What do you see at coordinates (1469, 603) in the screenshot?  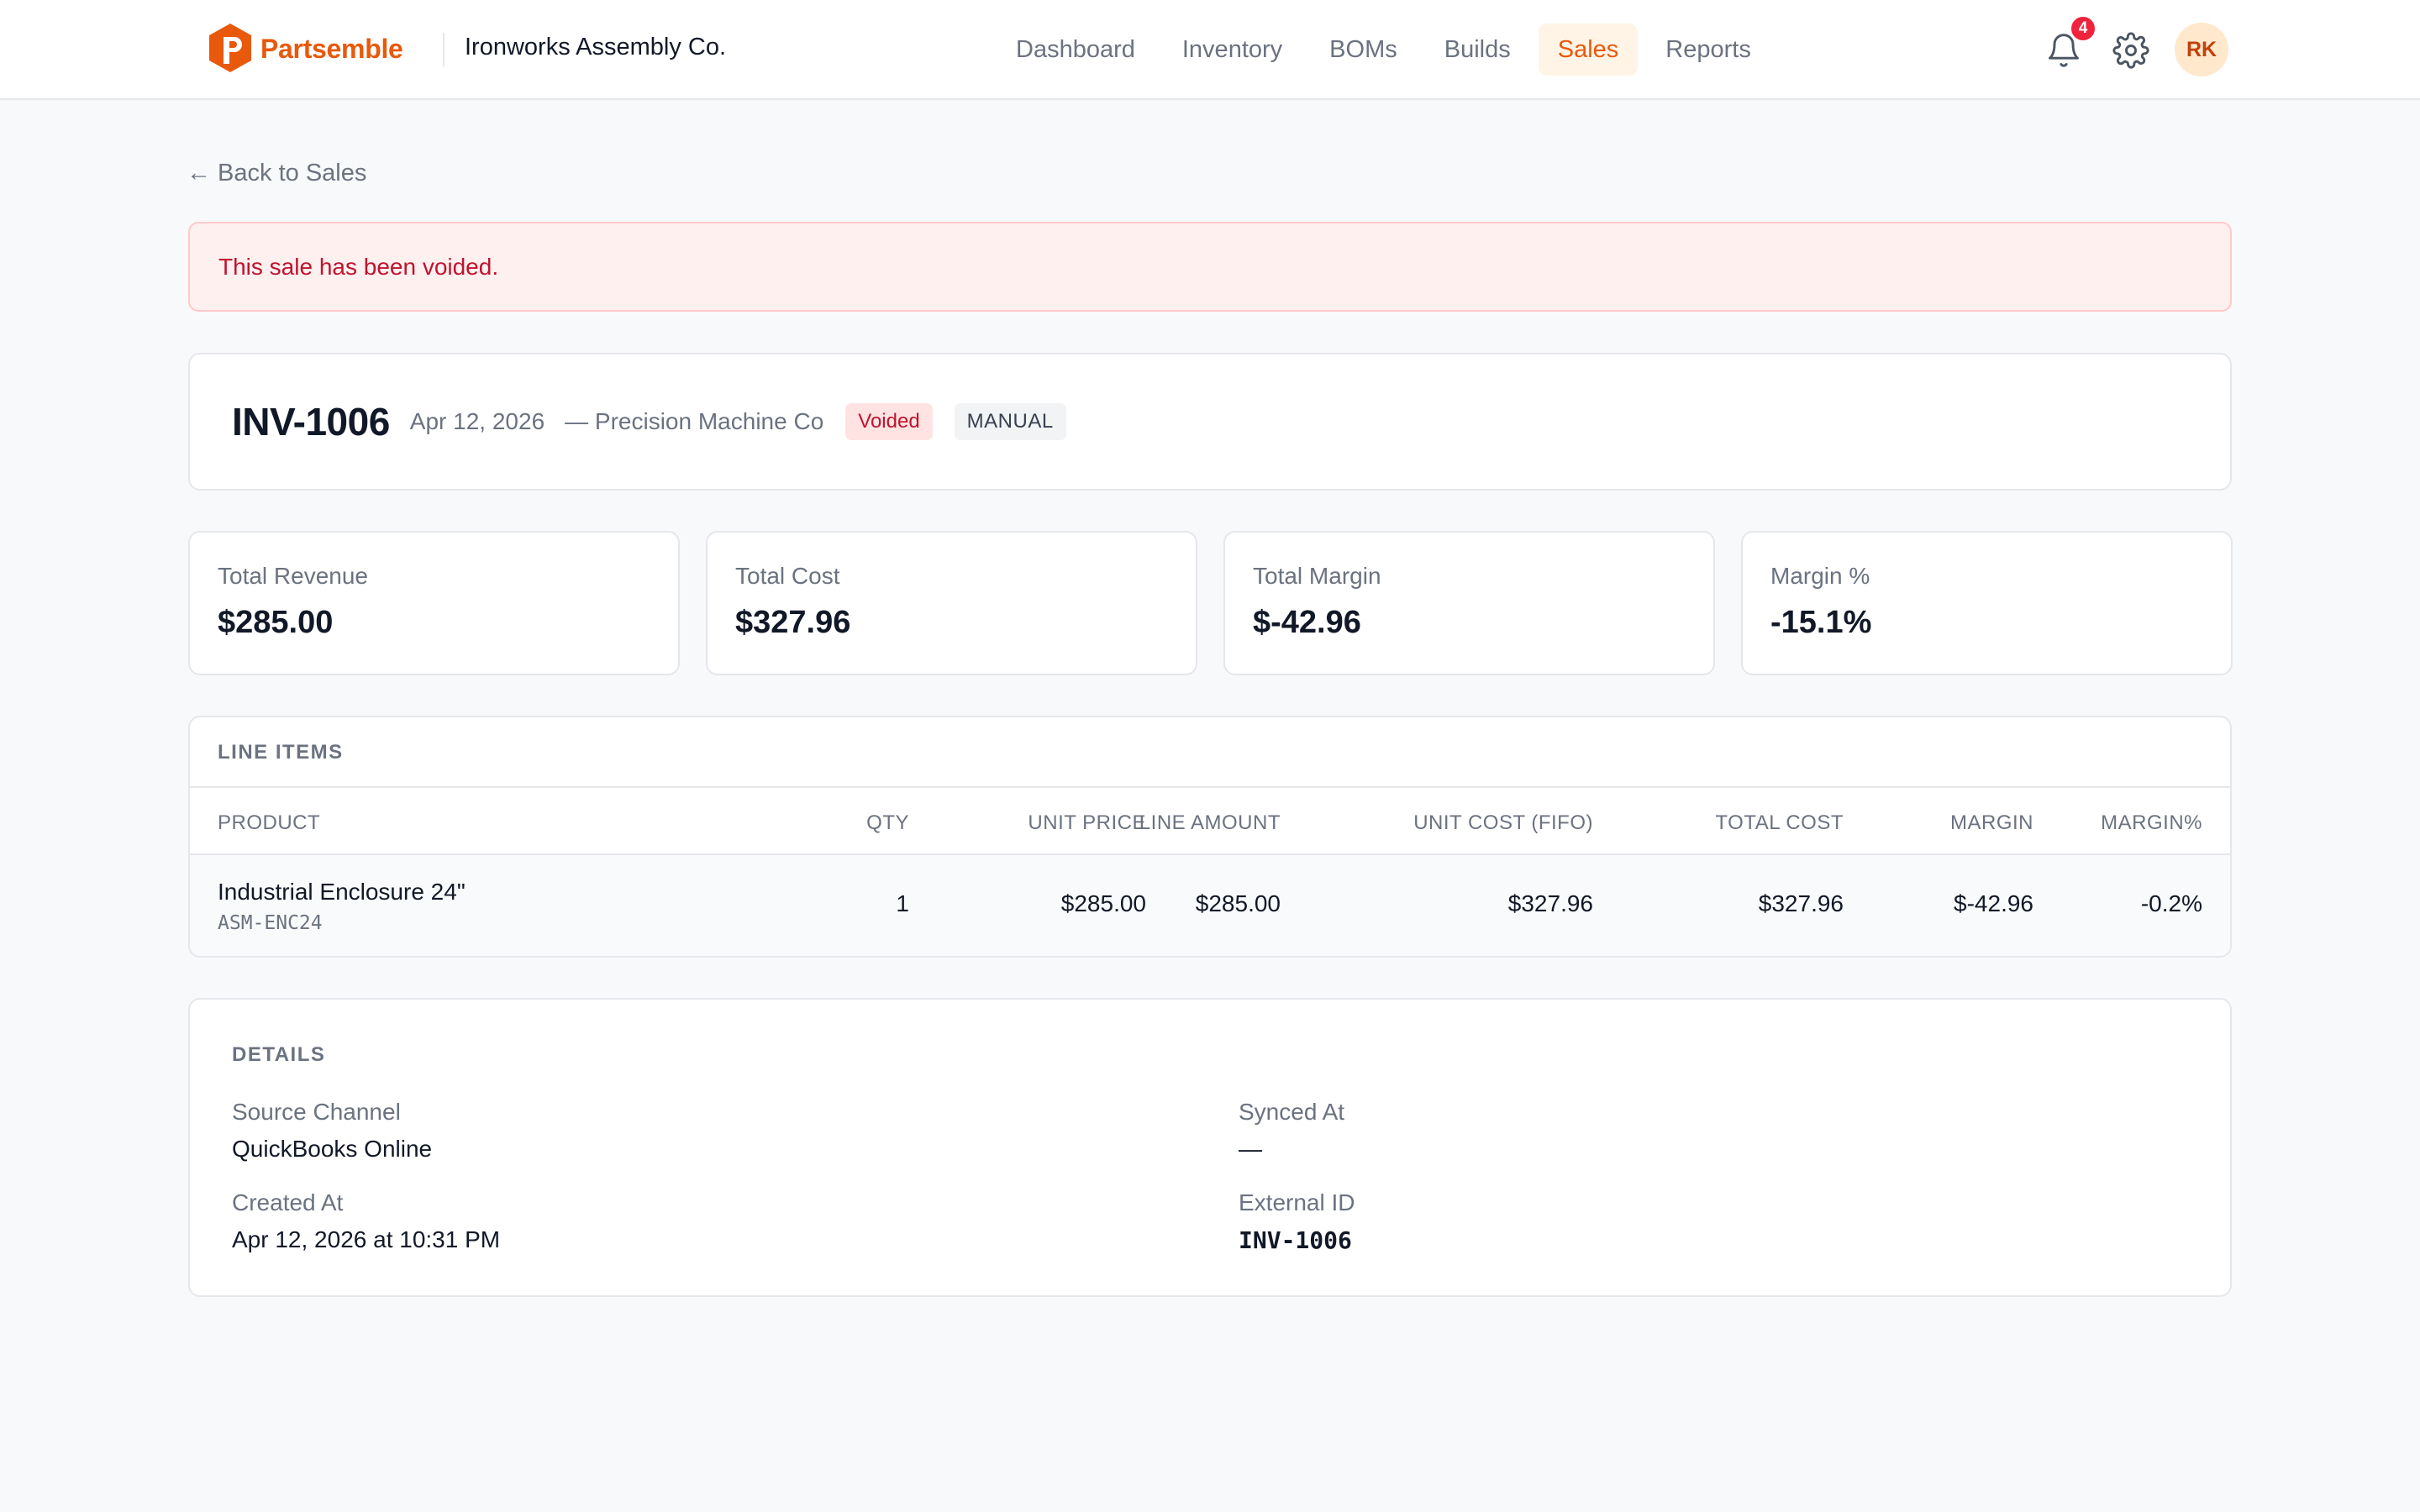 I see `stat-total-margin: Total Margin $-42.96` at bounding box center [1469, 603].